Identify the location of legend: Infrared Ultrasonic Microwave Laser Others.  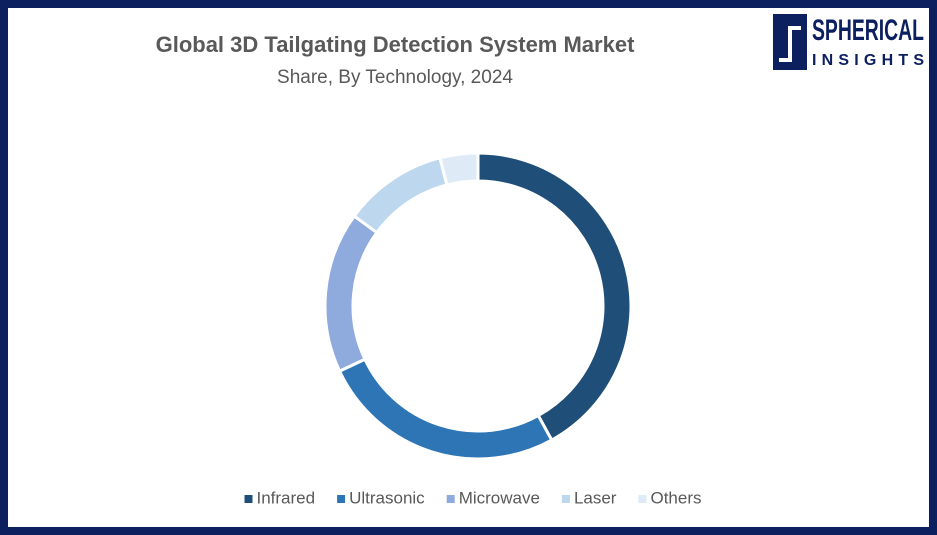
(473, 497).